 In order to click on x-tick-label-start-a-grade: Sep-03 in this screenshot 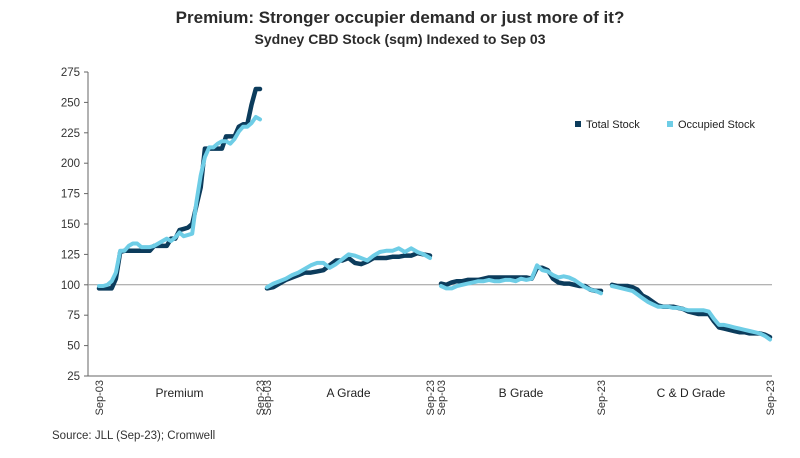, I will do `click(268, 397)`.